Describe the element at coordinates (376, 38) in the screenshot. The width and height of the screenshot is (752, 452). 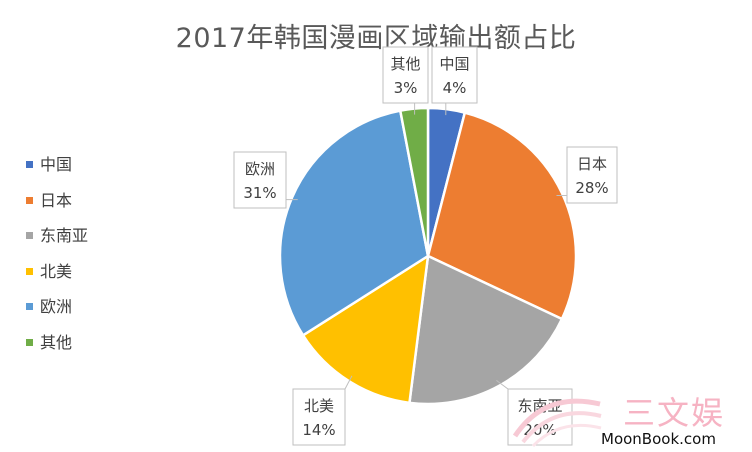
I see `chart-title: 2017年韩国漫画区域输出额占比` at that location.